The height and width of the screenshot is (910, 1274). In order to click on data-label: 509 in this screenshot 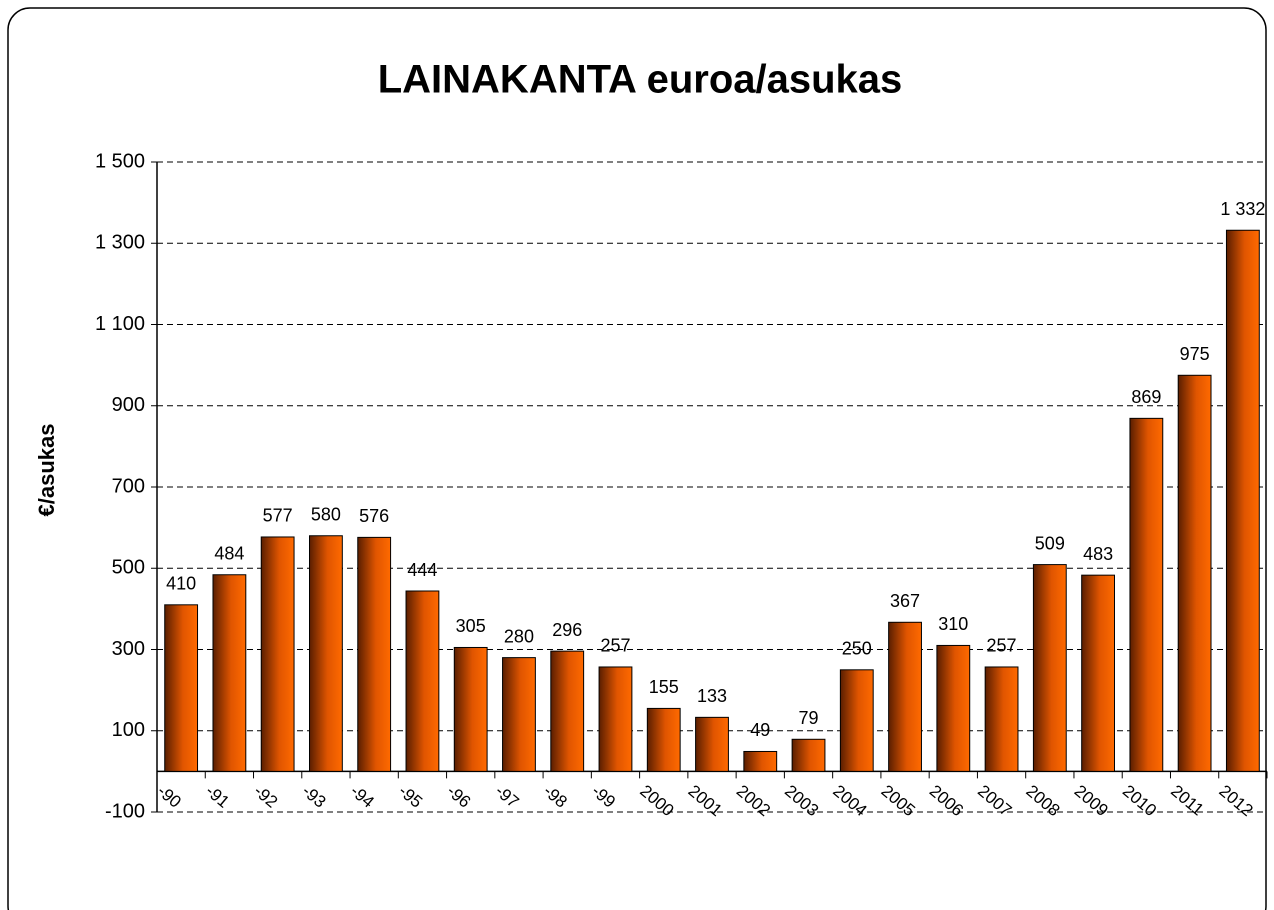, I will do `click(1050, 543)`.